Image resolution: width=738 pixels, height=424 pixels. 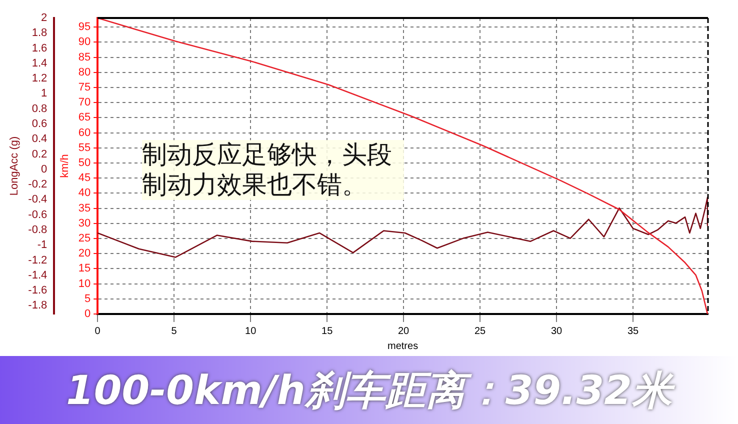 What do you see at coordinates (84, 72) in the screenshot?
I see `y-tick-label: 80` at bounding box center [84, 72].